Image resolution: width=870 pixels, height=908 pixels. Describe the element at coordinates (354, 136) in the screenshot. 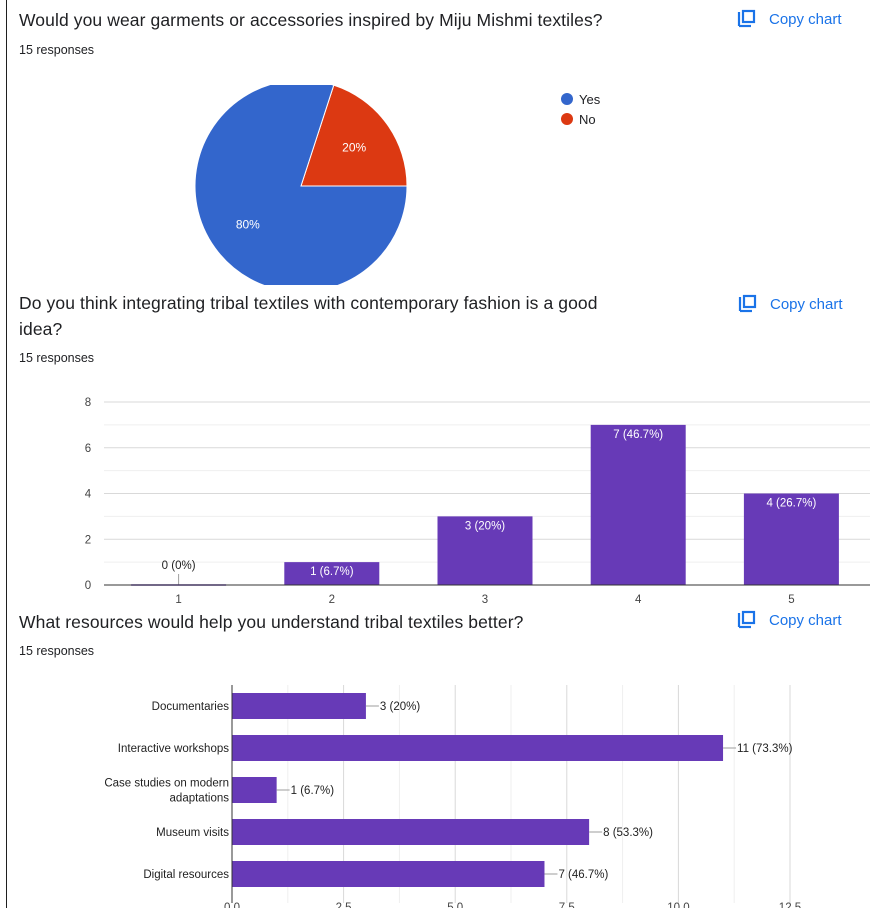

I see `pie-slice-no` at that location.